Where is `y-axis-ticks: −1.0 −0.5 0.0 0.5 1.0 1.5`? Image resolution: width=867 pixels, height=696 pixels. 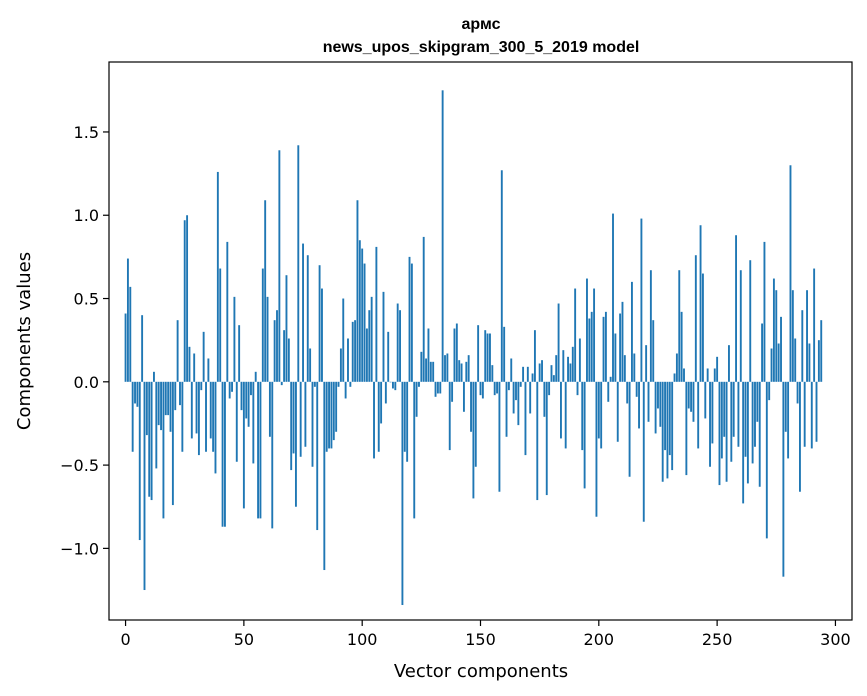
y-axis-ticks: −1.0 −0.5 0.0 0.5 1.0 1.5 is located at coordinates (84, 340).